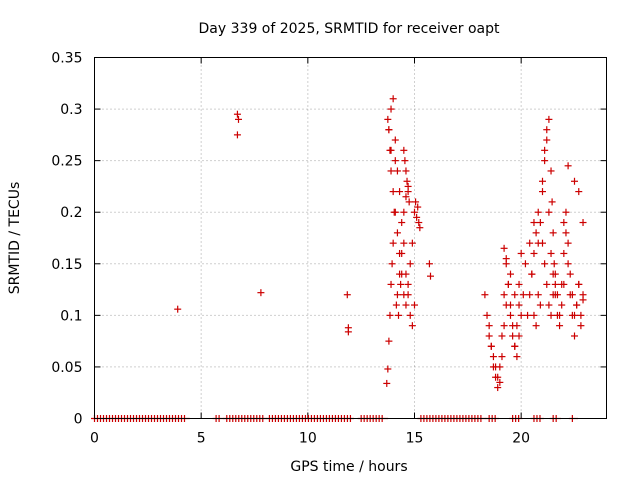 Image resolution: width=640 pixels, height=480 pixels. Describe the element at coordinates (66, 239) in the screenshot. I see `y-tick-labels: 0 0.05 0.1 0.15 0.2 0.25 0.3 0.35` at that location.